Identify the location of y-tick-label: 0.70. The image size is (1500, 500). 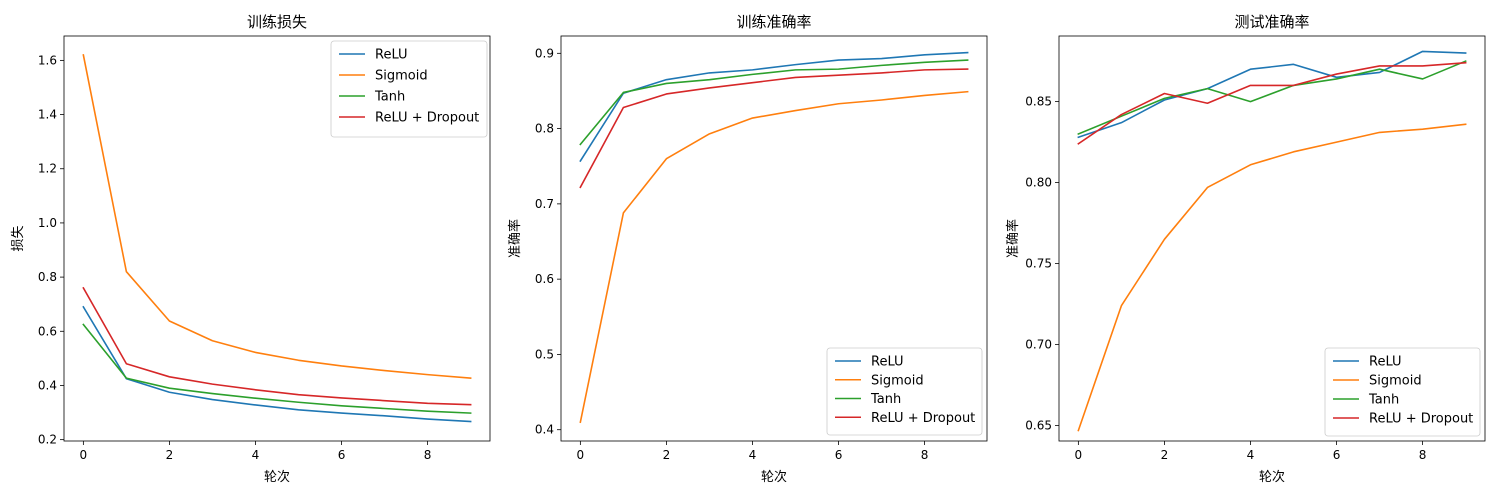
(1038, 345).